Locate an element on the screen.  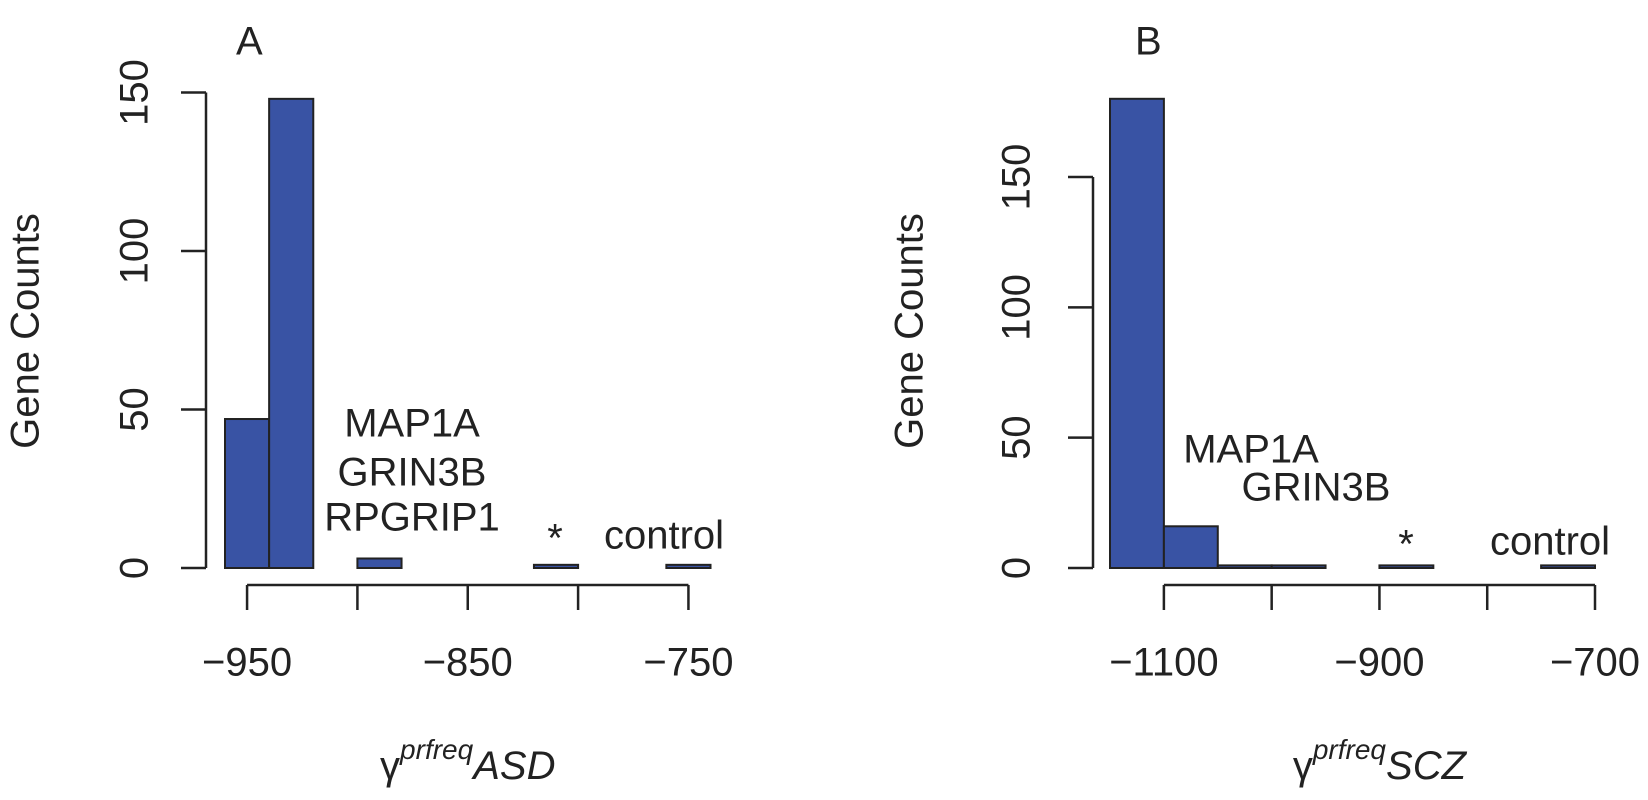
x-tick-label: −700 is located at coordinates (1595, 663).